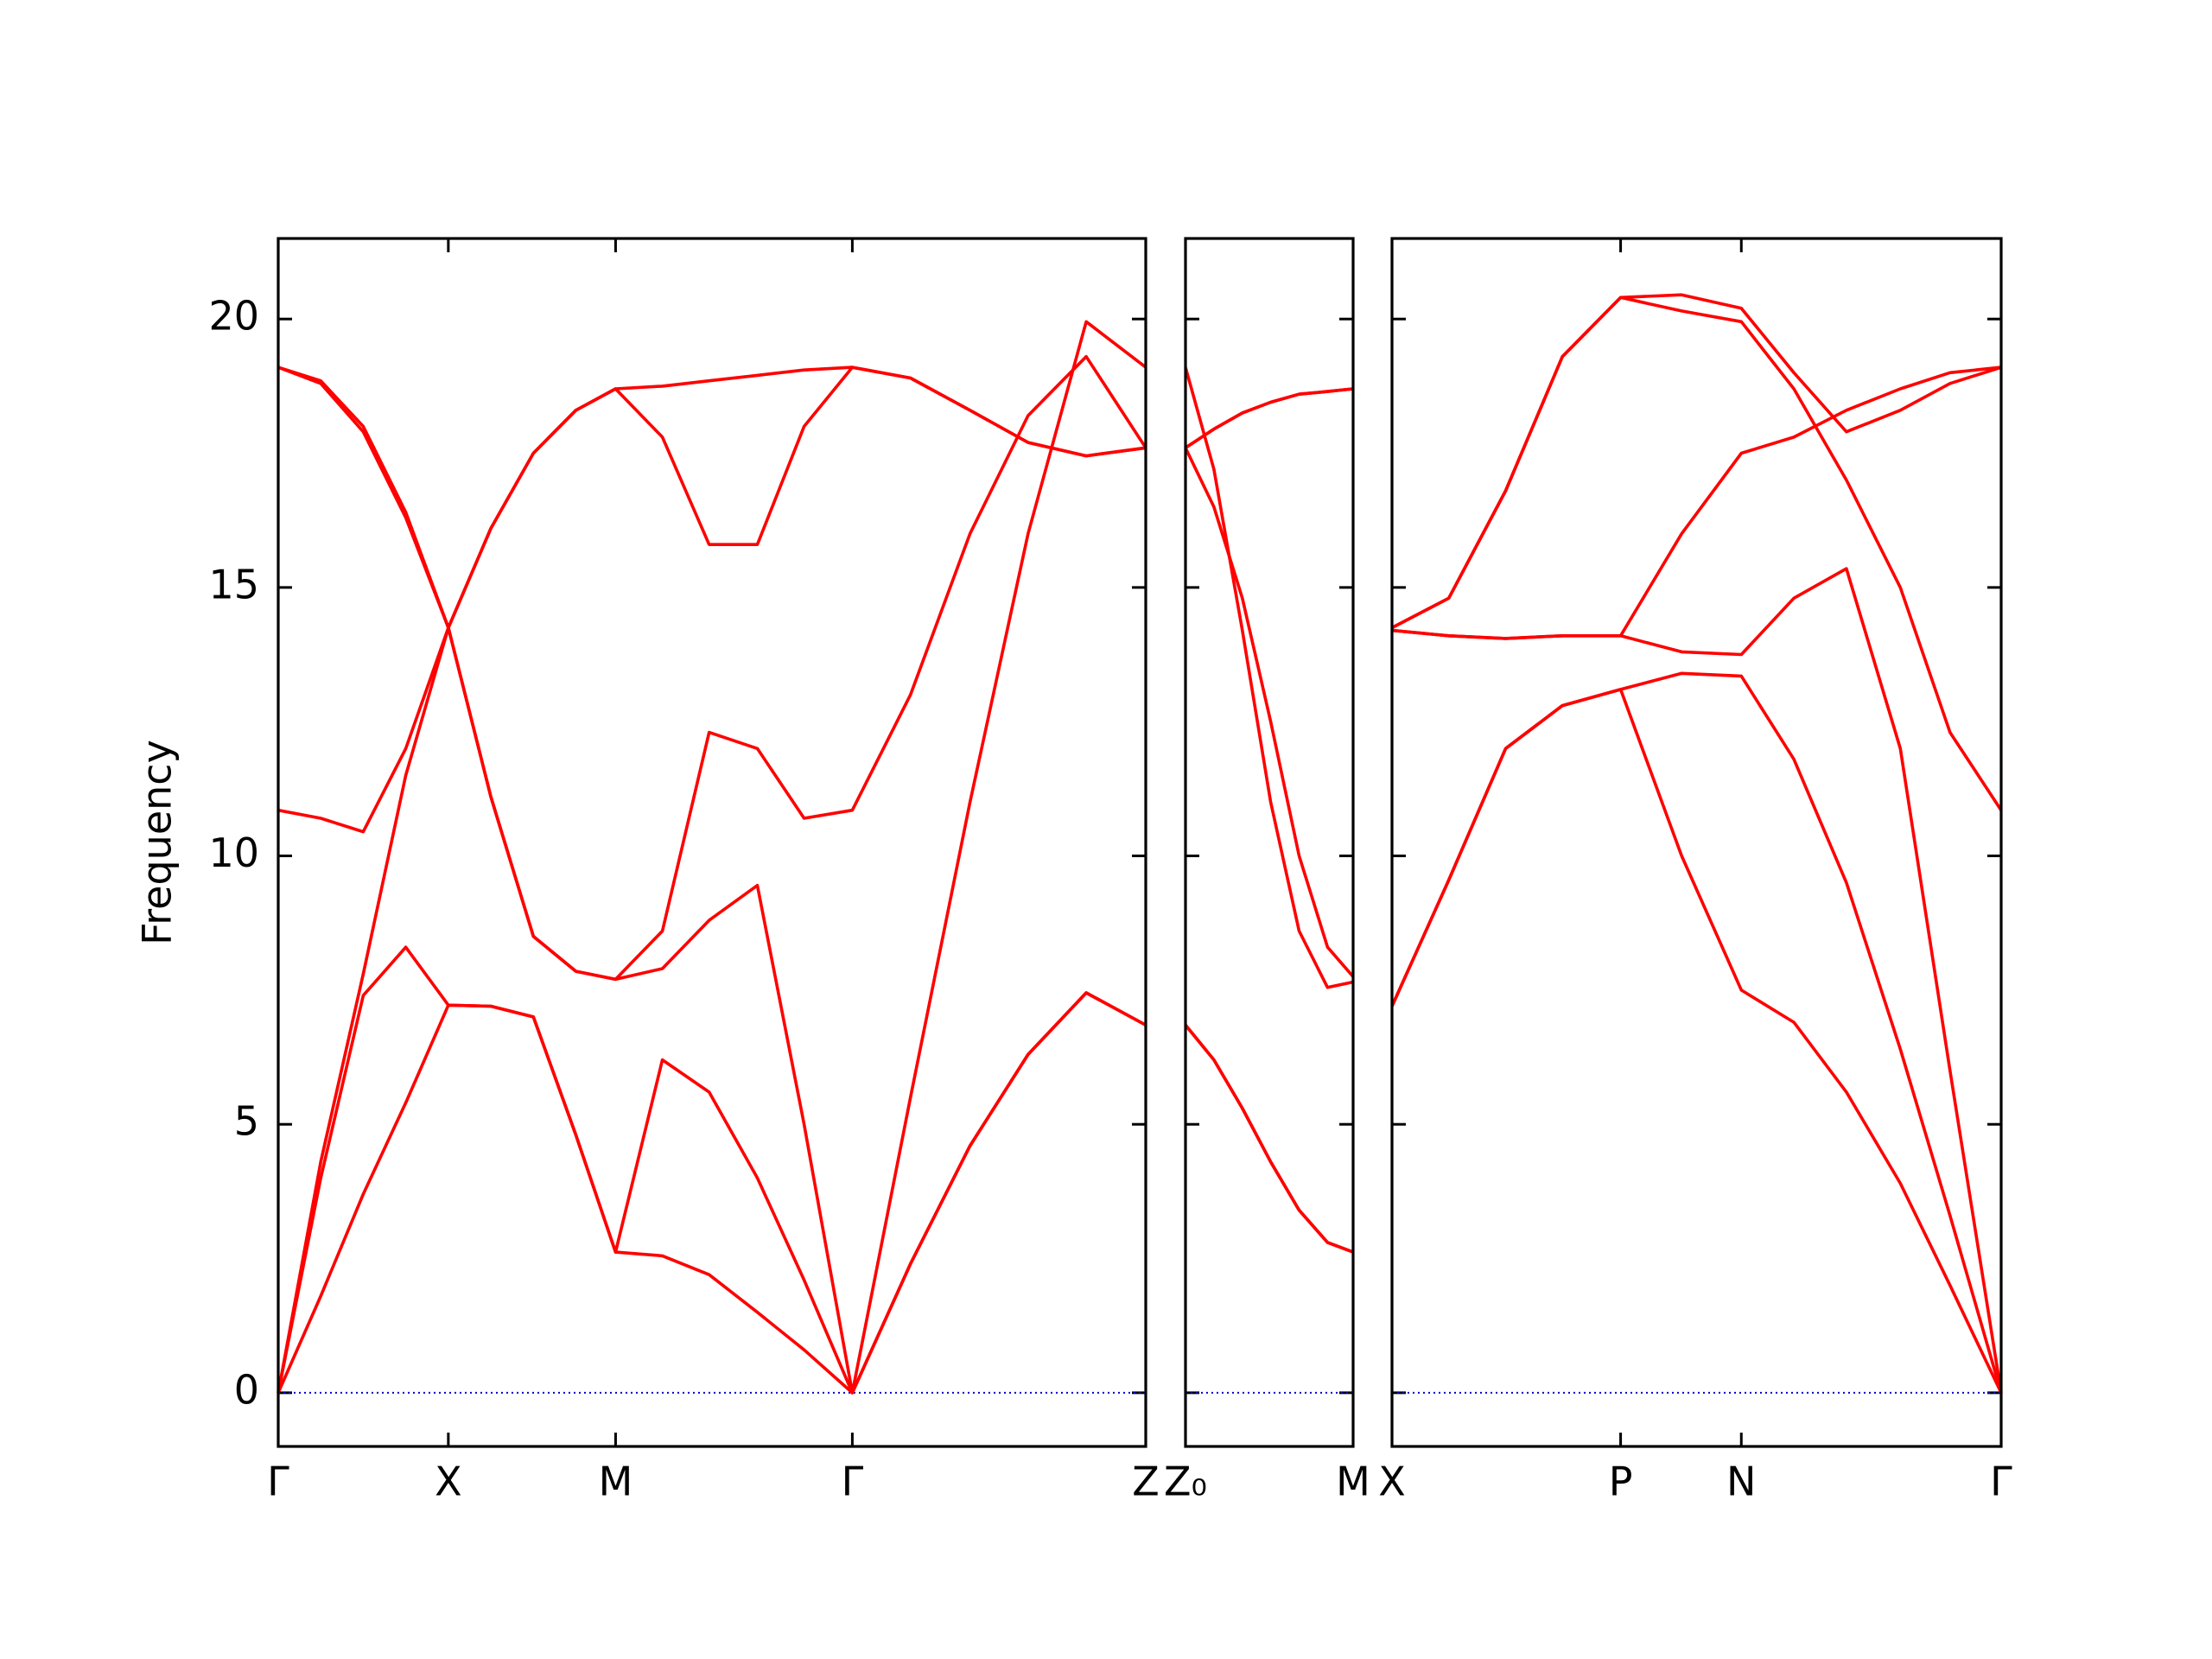 The width and height of the screenshot is (2212, 1659). Describe the element at coordinates (1146, 1482) in the screenshot. I see `x-tick-label: Z` at that location.